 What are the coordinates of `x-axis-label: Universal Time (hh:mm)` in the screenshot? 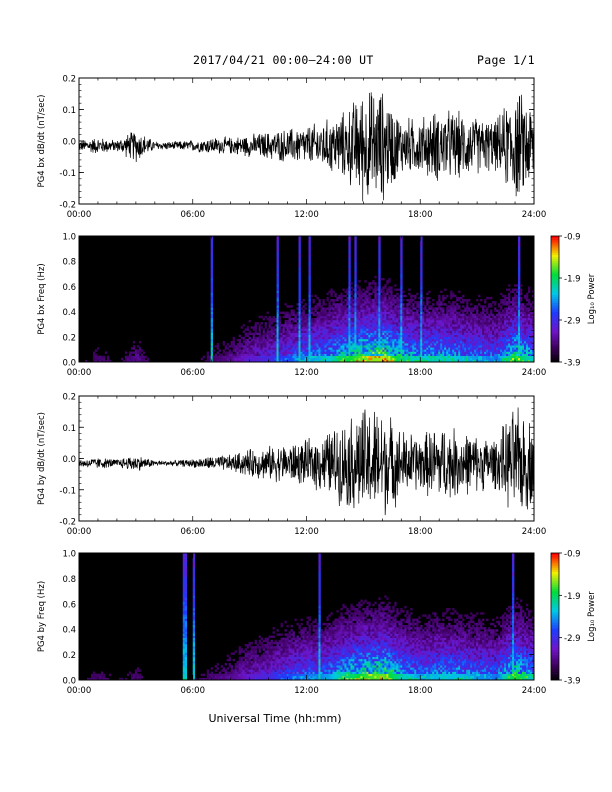 It's located at (275, 718).